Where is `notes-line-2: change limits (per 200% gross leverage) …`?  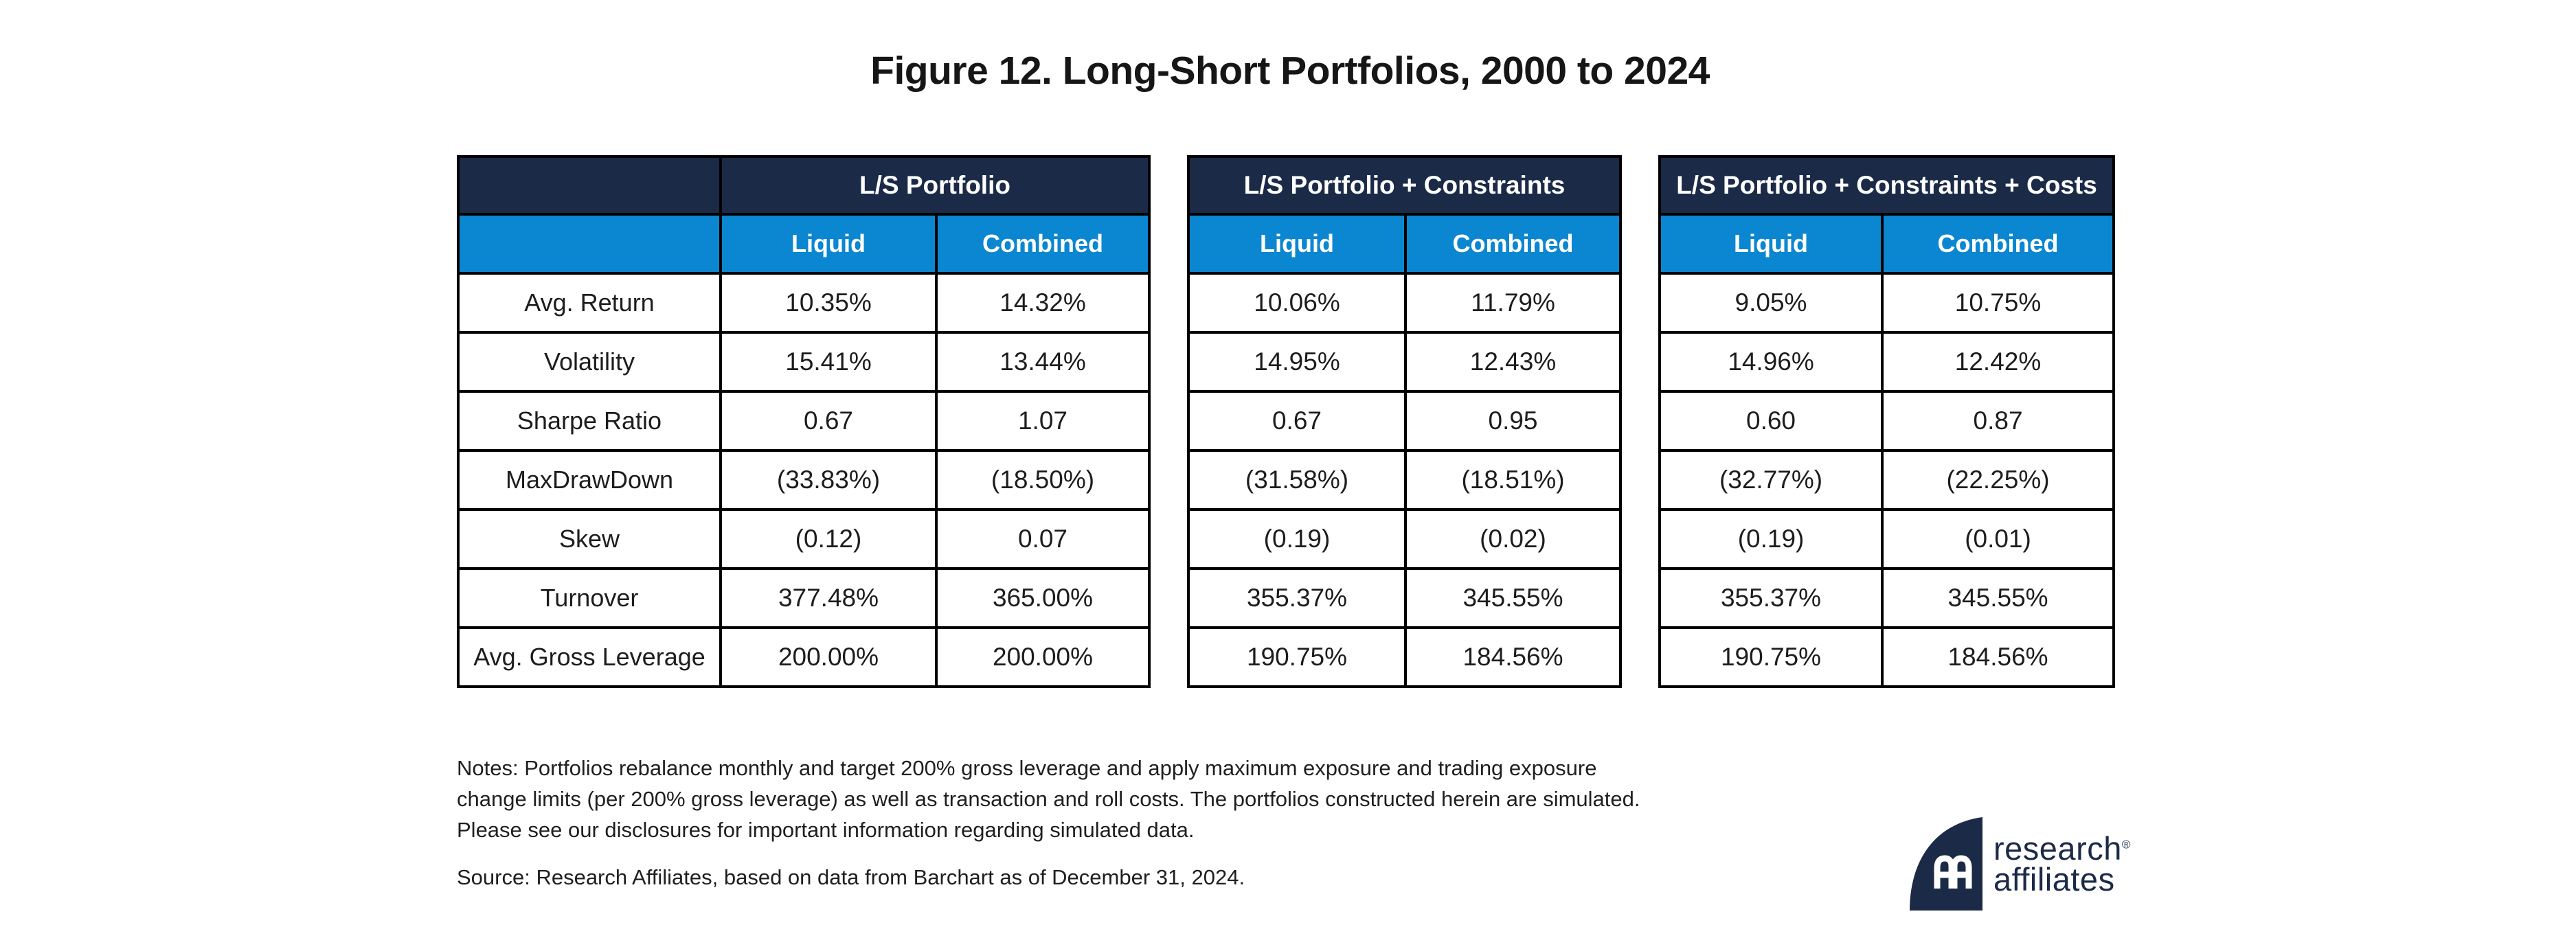
notes-line-2: change limits (per 200% gross leverage) … is located at coordinates (1048, 799).